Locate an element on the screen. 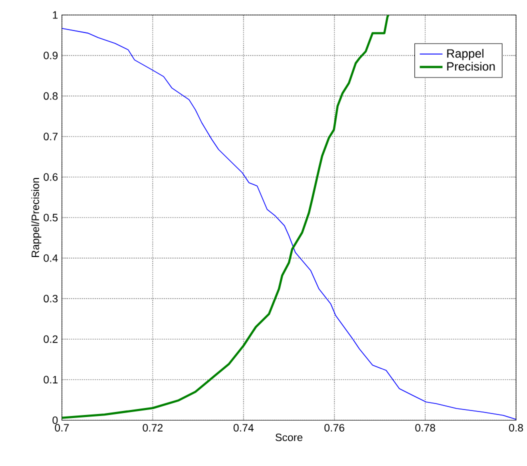 This screenshot has height=466, width=527. x-axis-title: Score is located at coordinates (289, 438).